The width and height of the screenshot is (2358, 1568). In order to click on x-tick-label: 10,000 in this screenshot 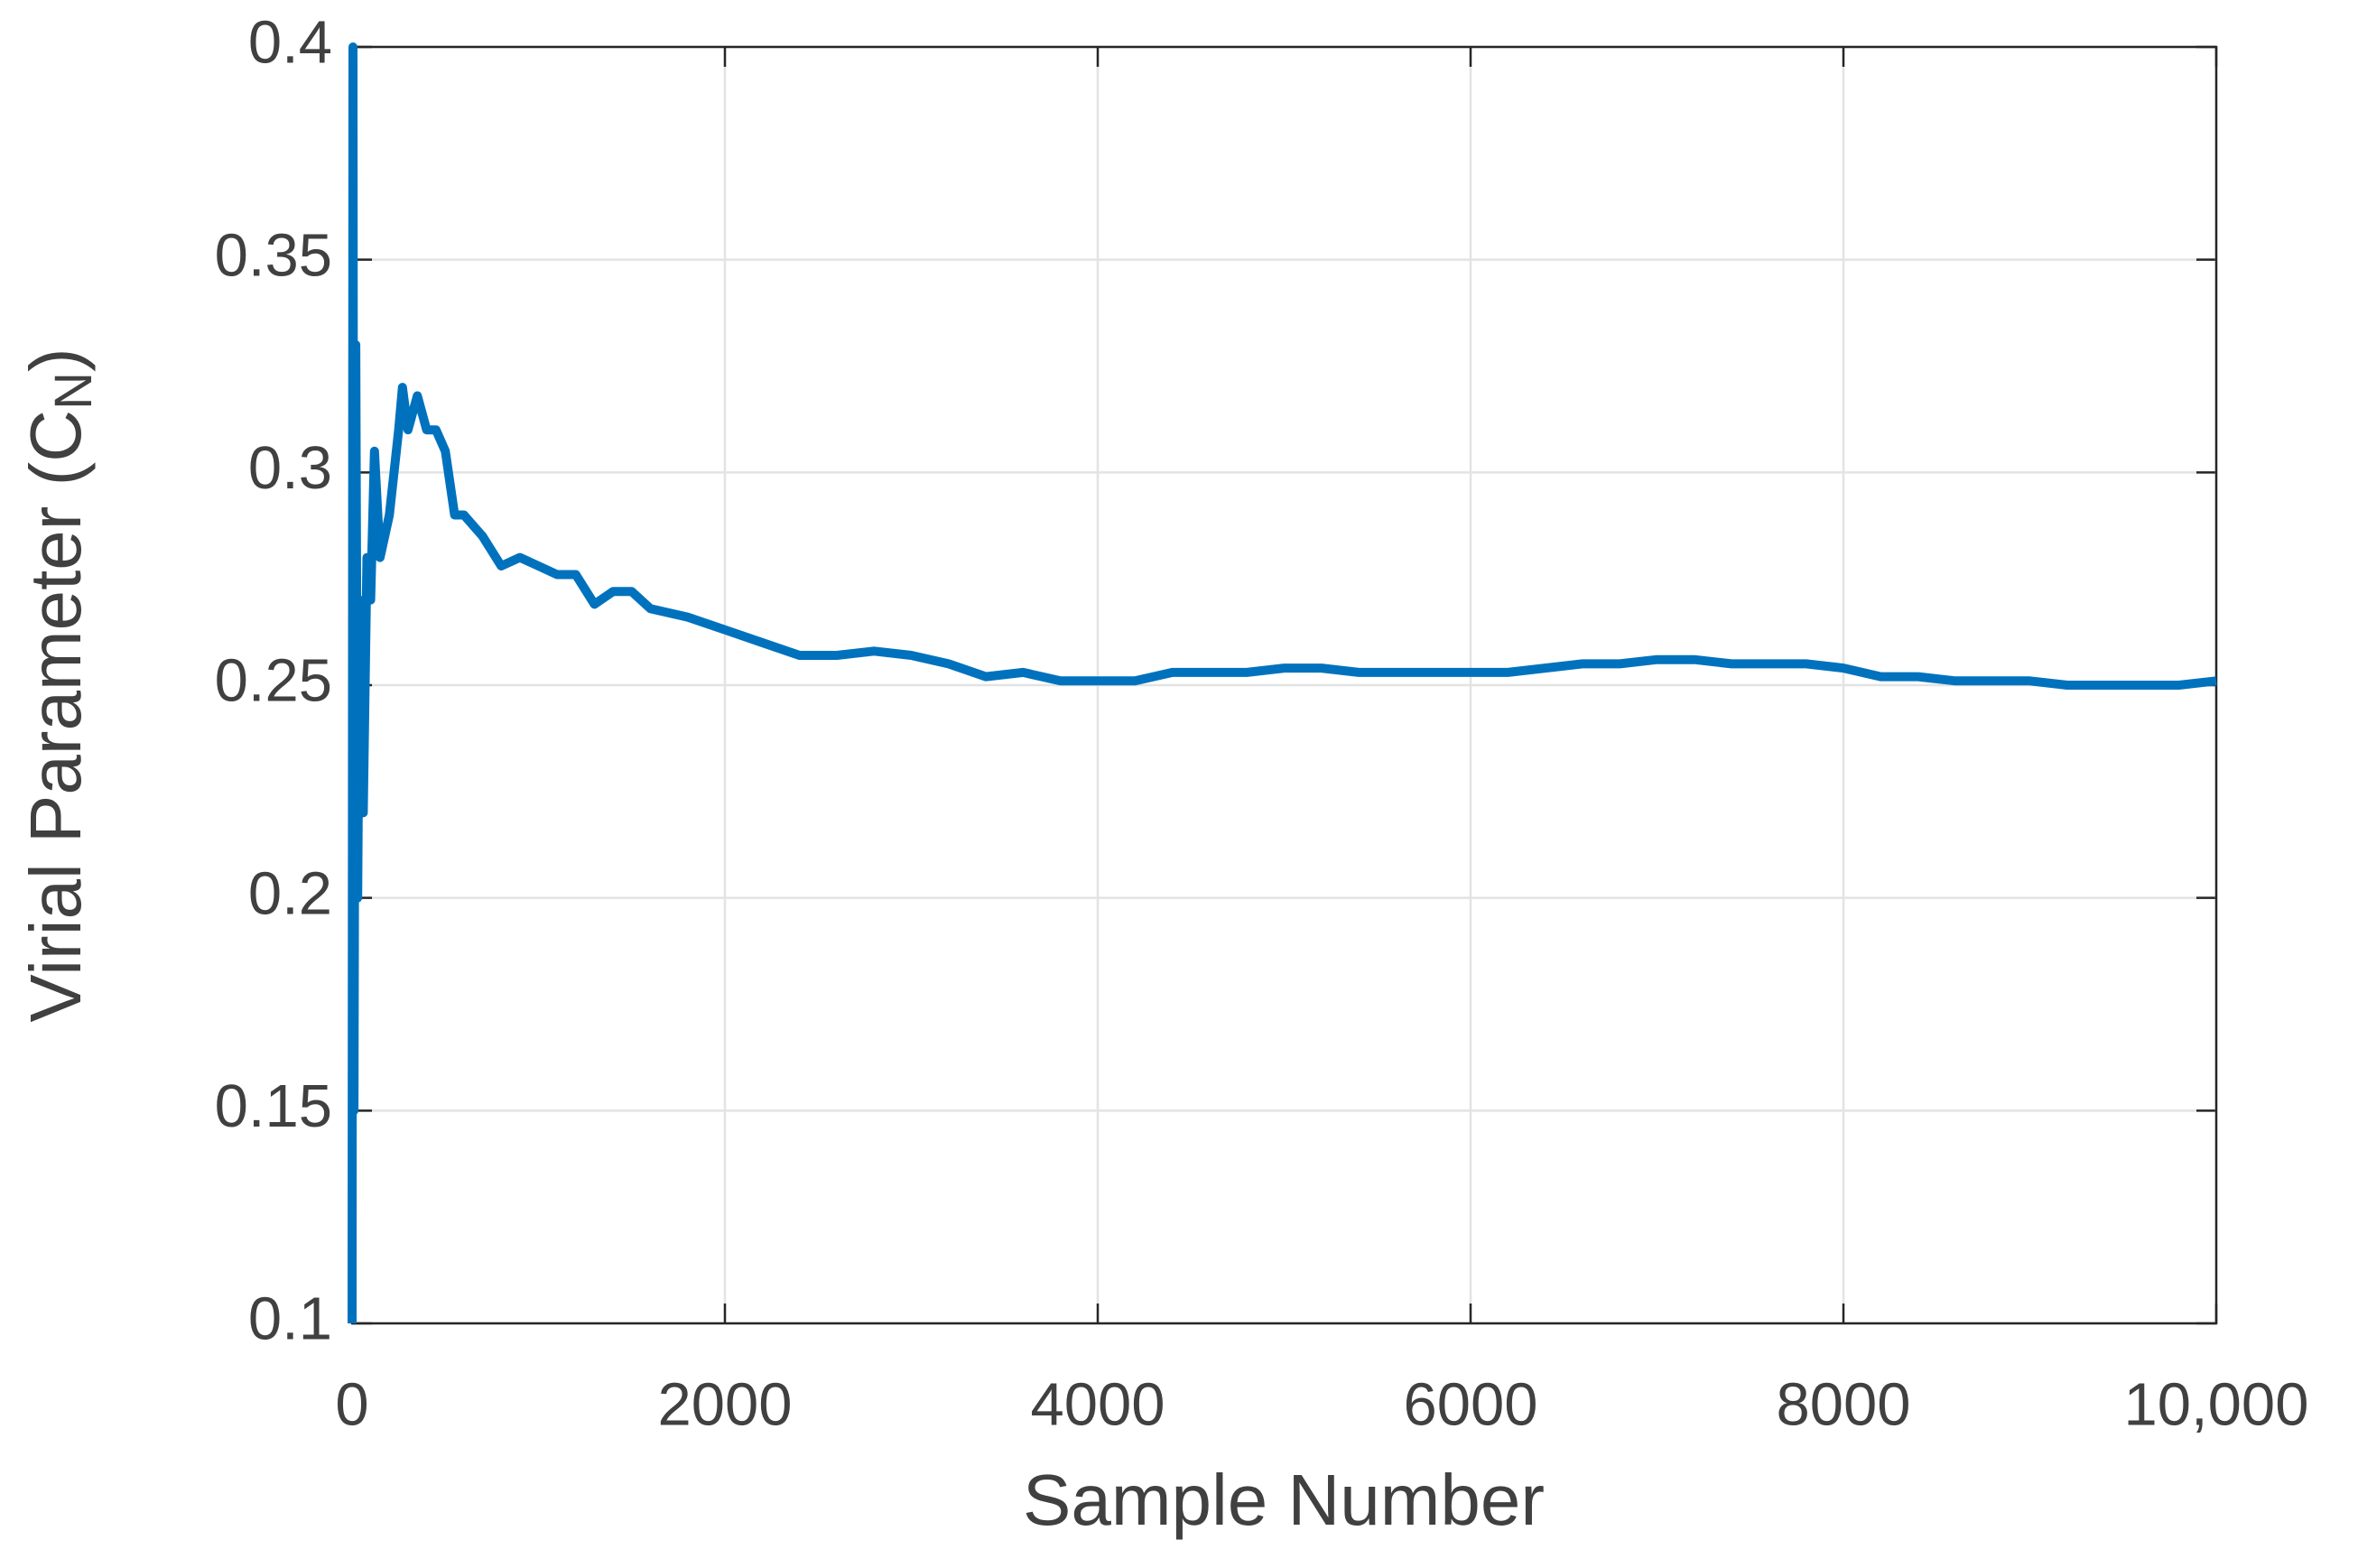, I will do `click(2216, 1405)`.